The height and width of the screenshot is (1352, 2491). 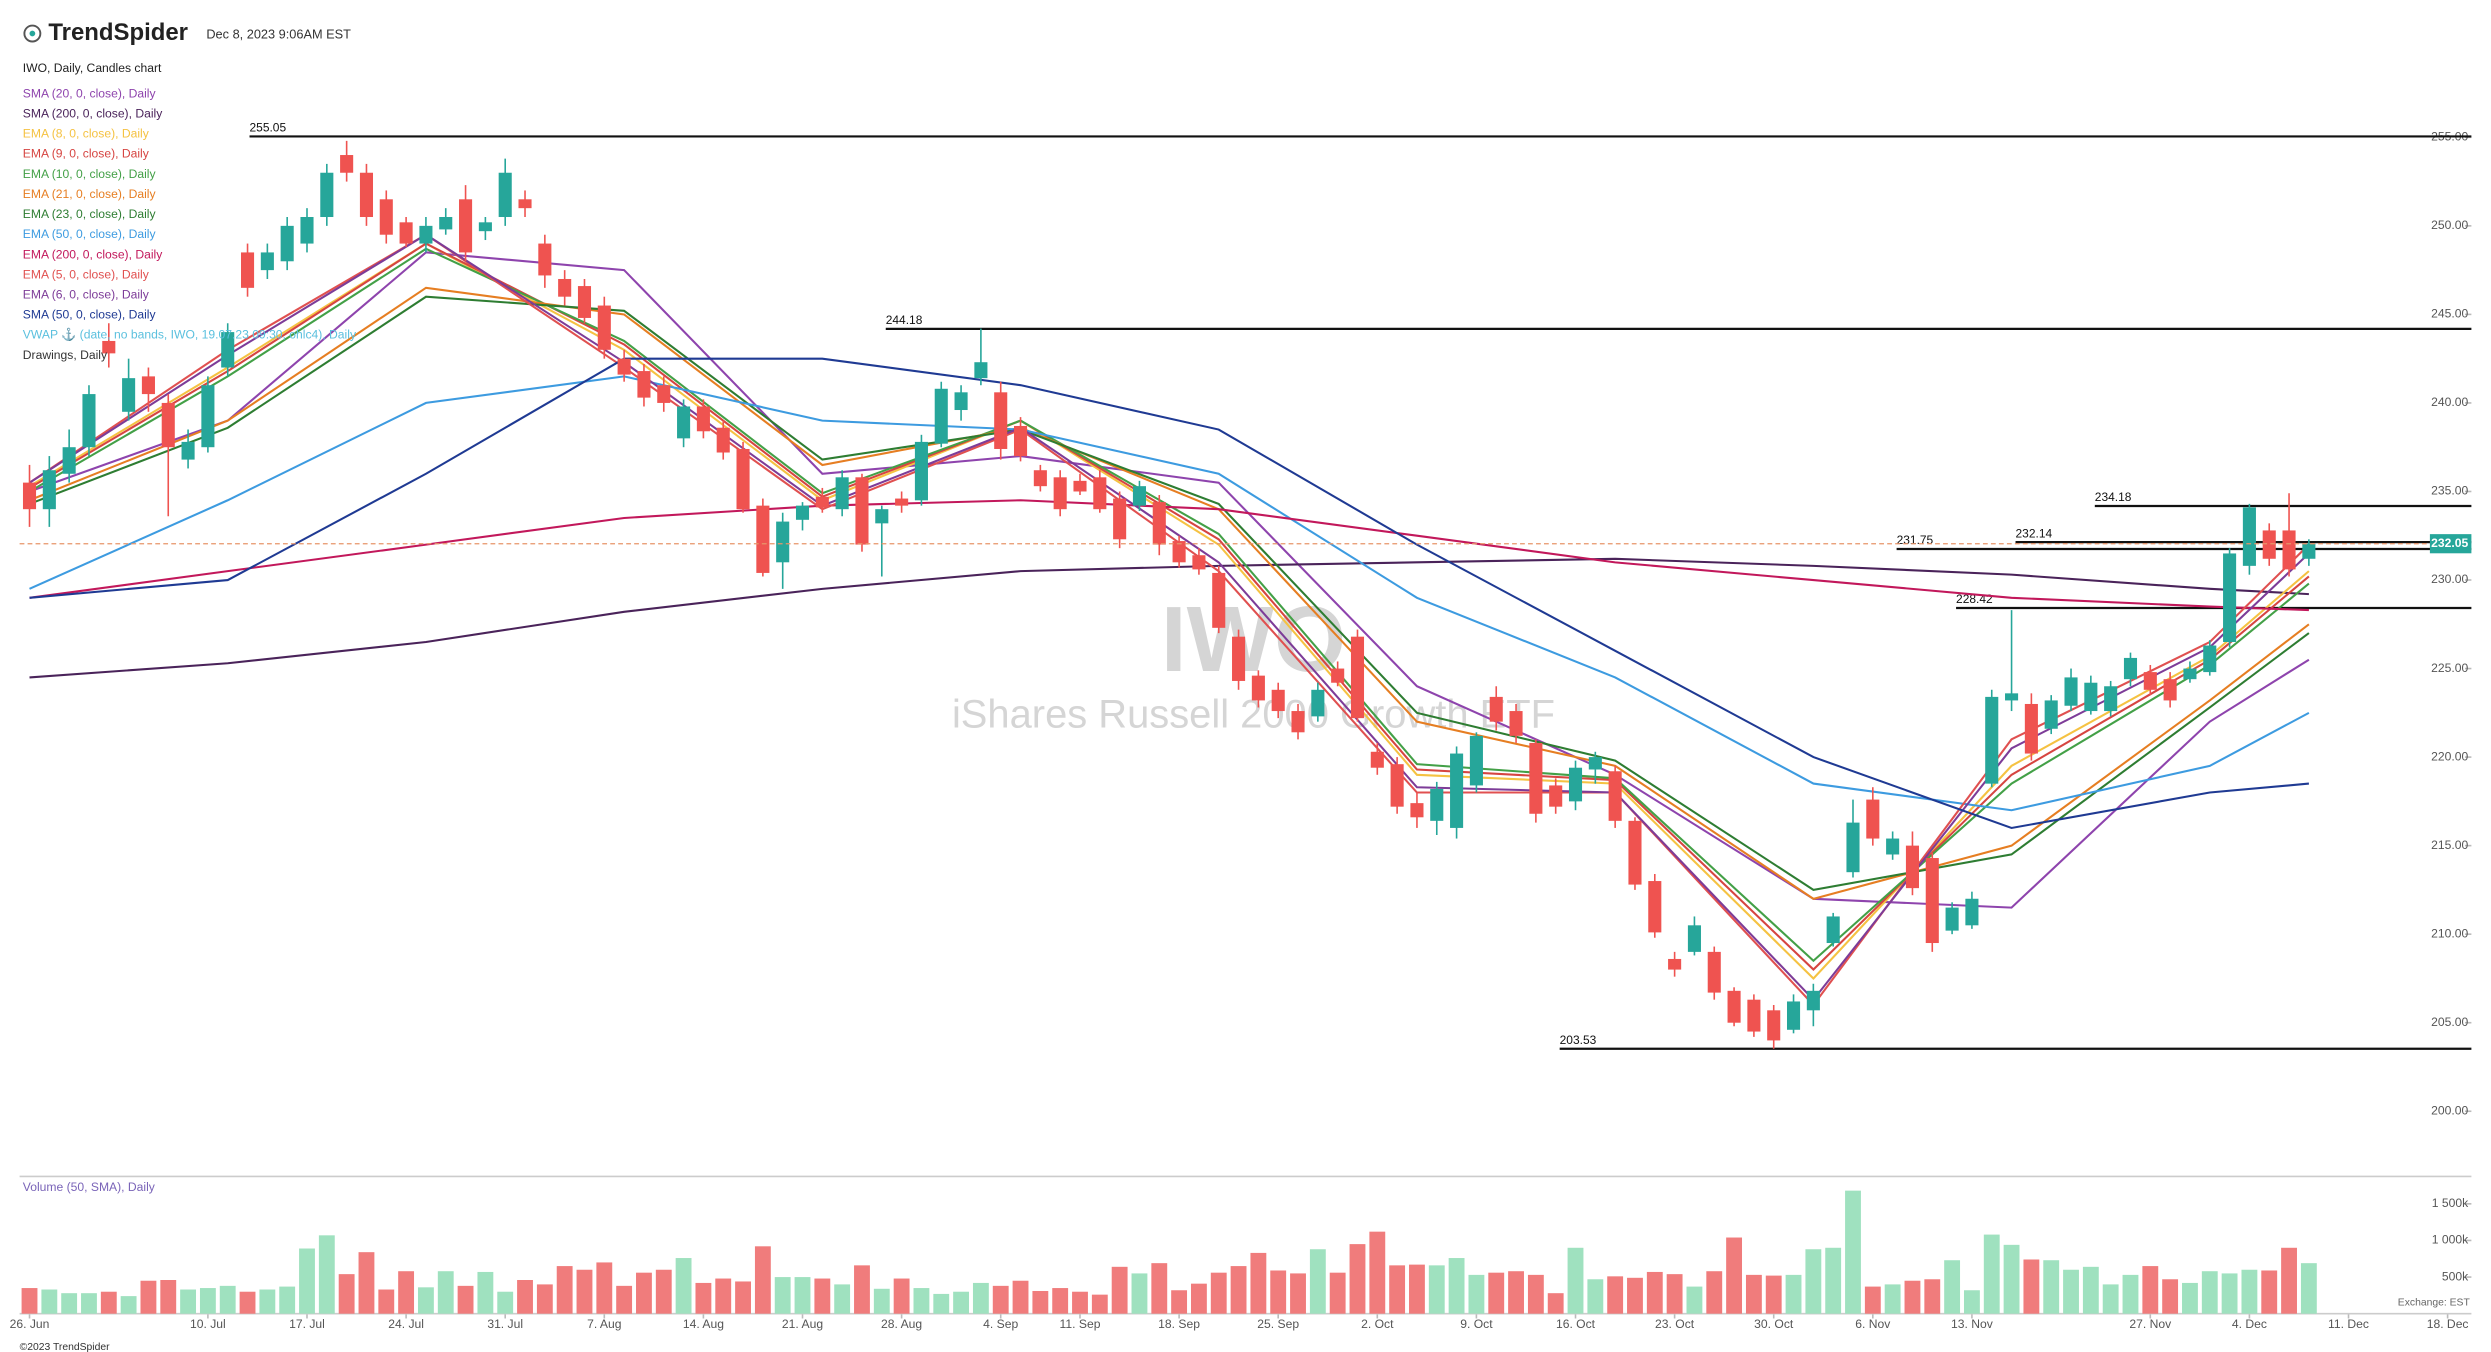 I want to click on legend-entry: EMA (5, 0, close), Daily, so click(x=86, y=274).